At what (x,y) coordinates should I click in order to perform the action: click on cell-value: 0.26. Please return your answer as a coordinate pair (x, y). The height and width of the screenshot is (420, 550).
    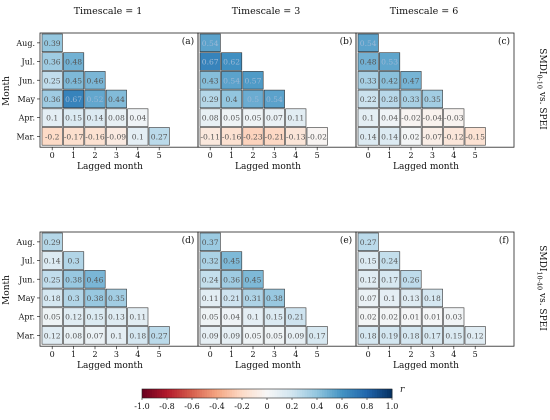
    Looking at the image, I should click on (411, 279).